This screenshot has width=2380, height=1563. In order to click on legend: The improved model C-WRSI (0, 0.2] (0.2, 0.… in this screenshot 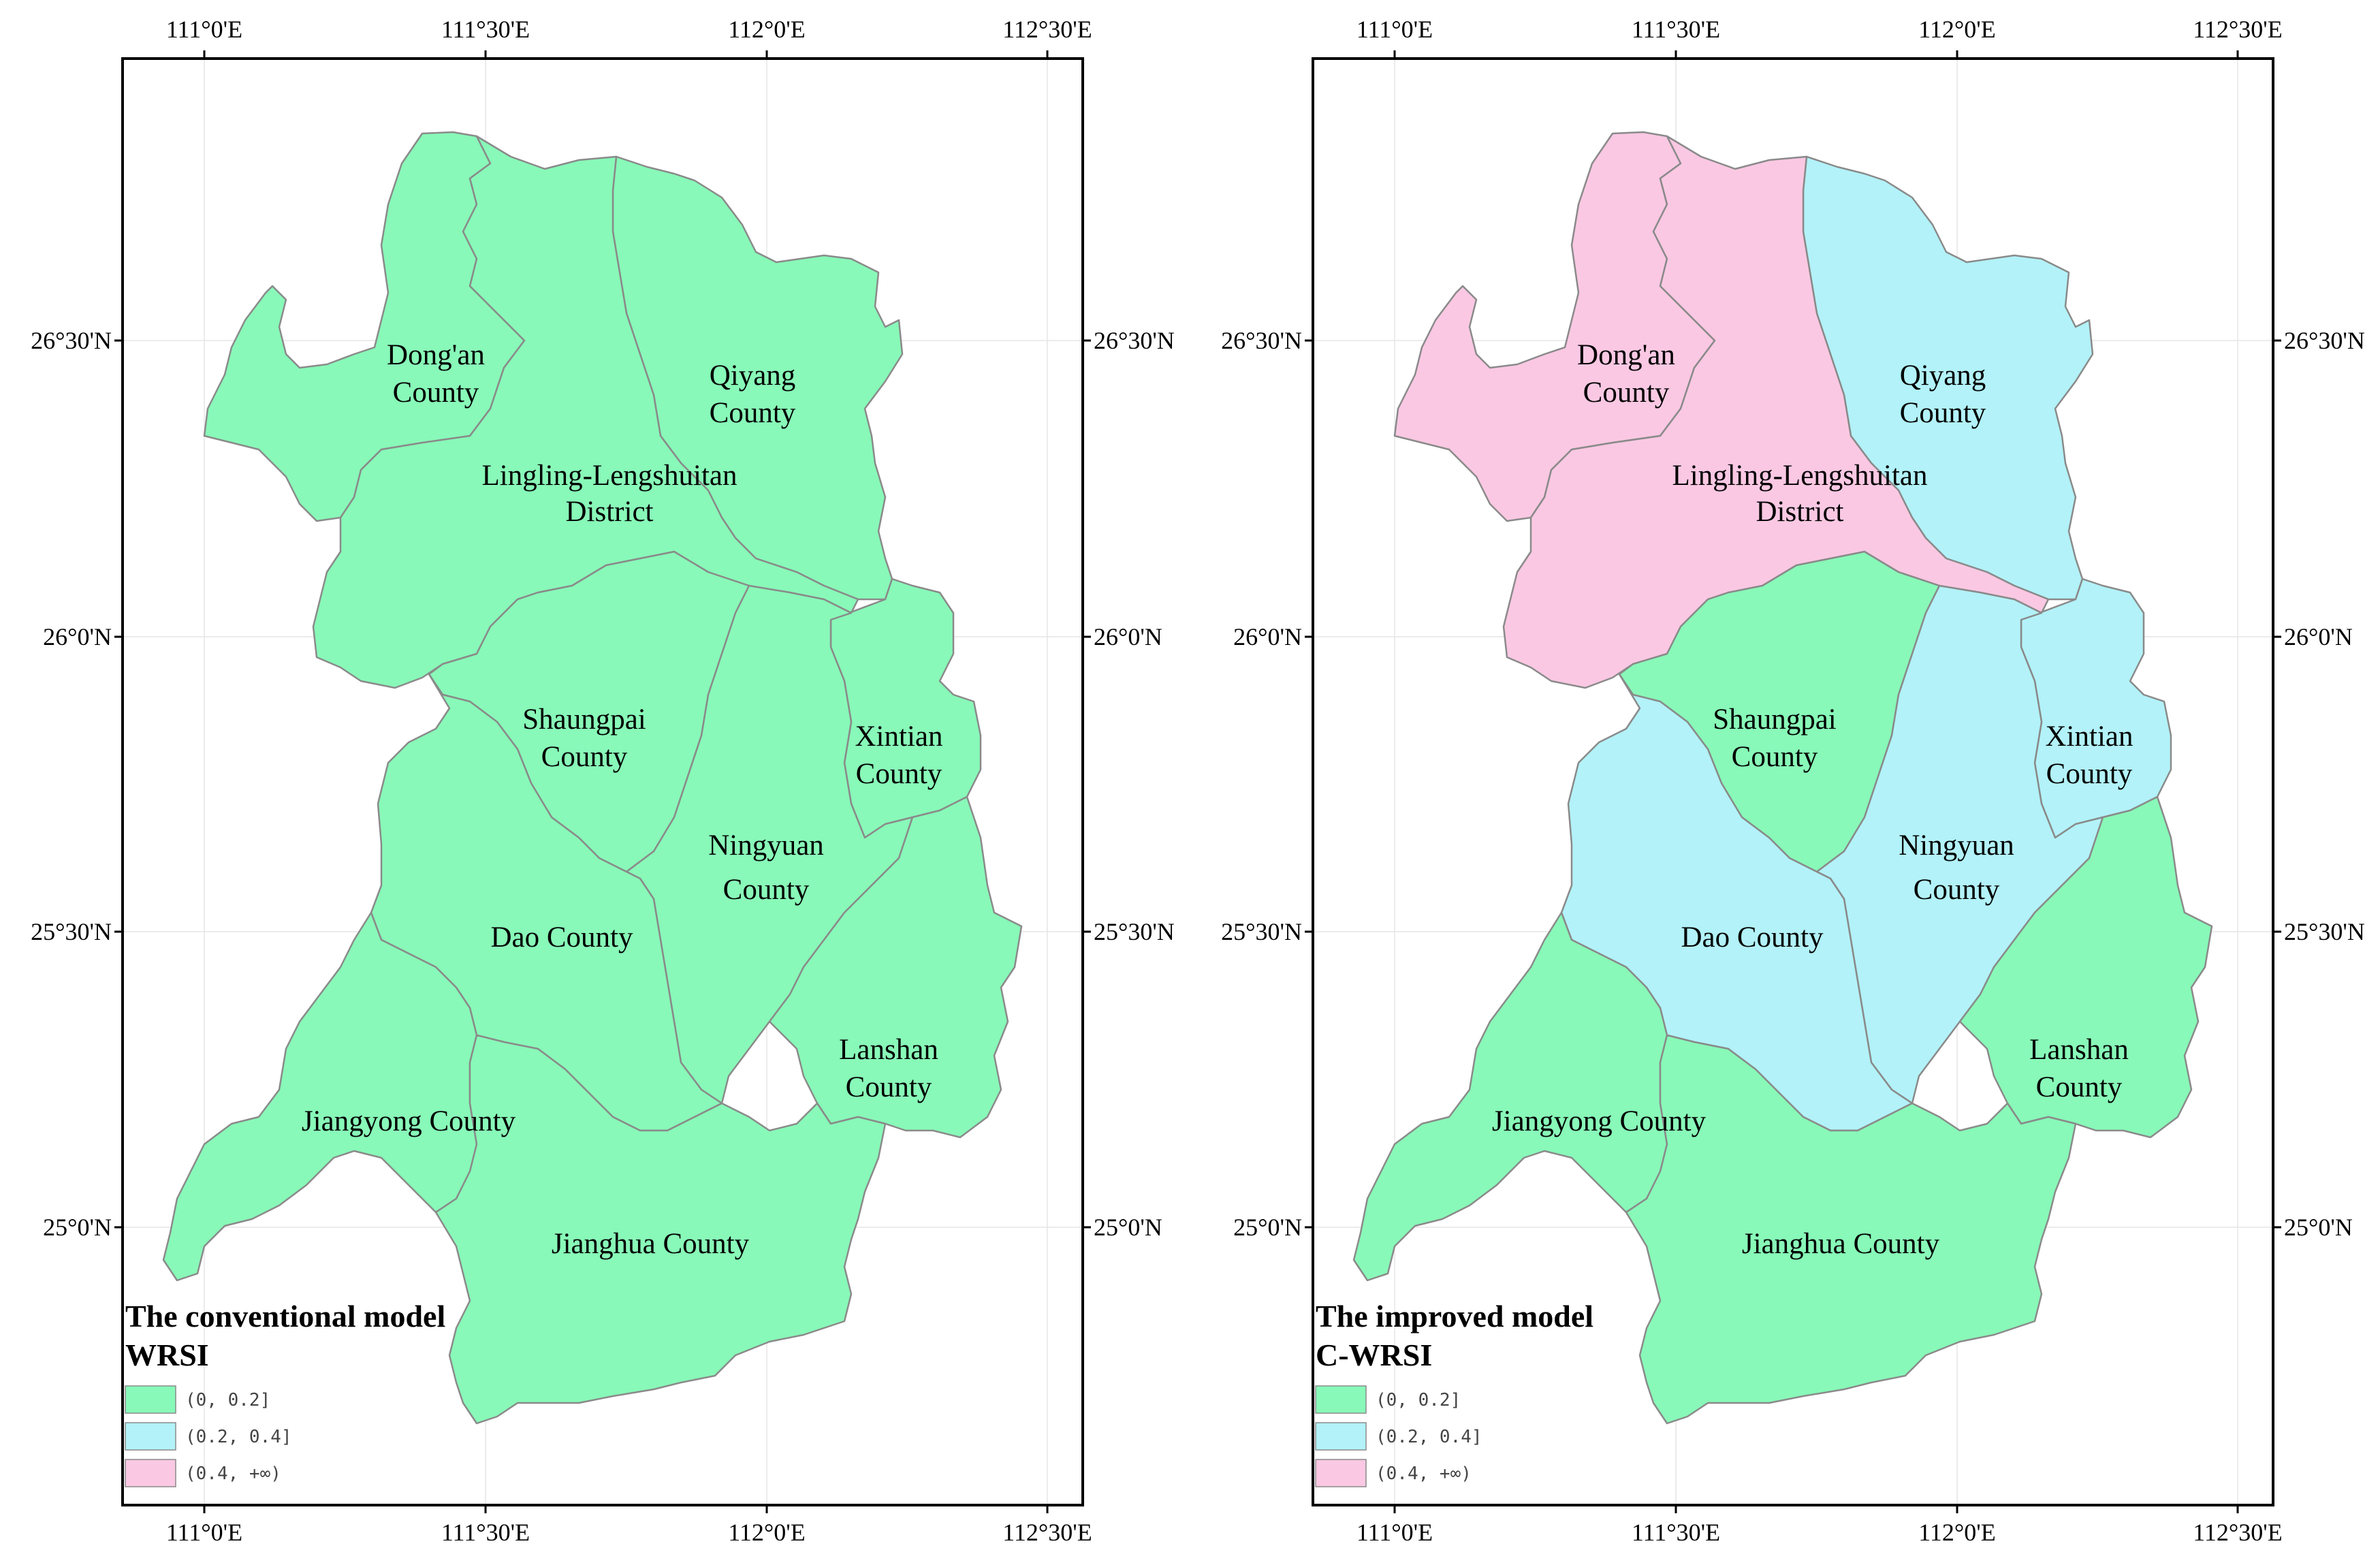, I will do `click(1454, 1393)`.